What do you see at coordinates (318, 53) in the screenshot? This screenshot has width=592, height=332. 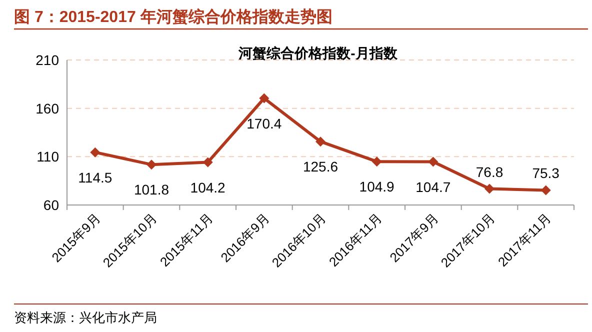 I see `chart-subtitle: 河蟹综合价格指数-月指数` at bounding box center [318, 53].